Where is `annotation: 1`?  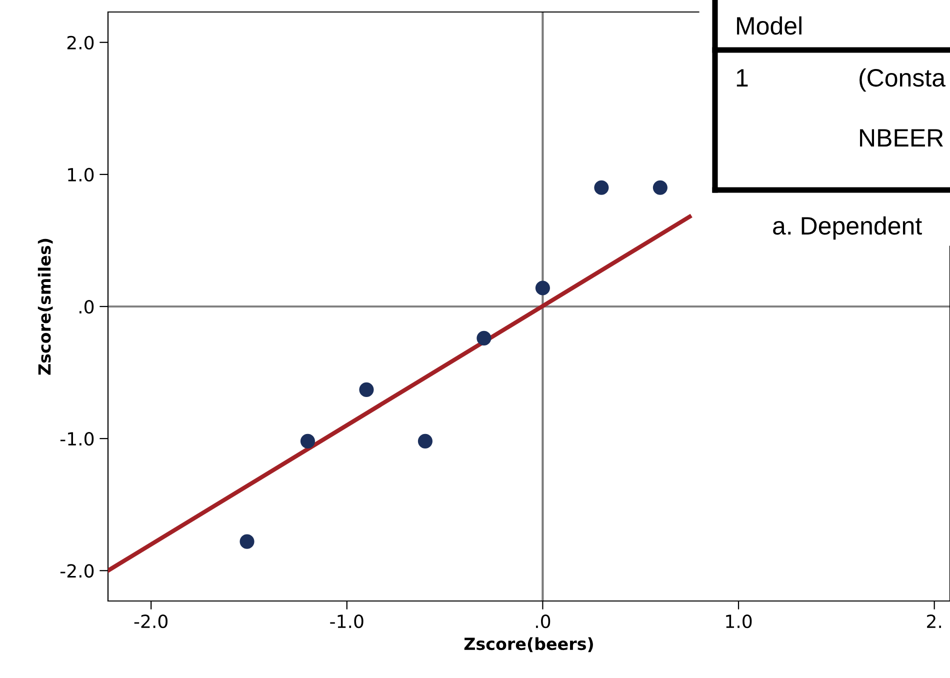 annotation: 1 is located at coordinates (742, 77).